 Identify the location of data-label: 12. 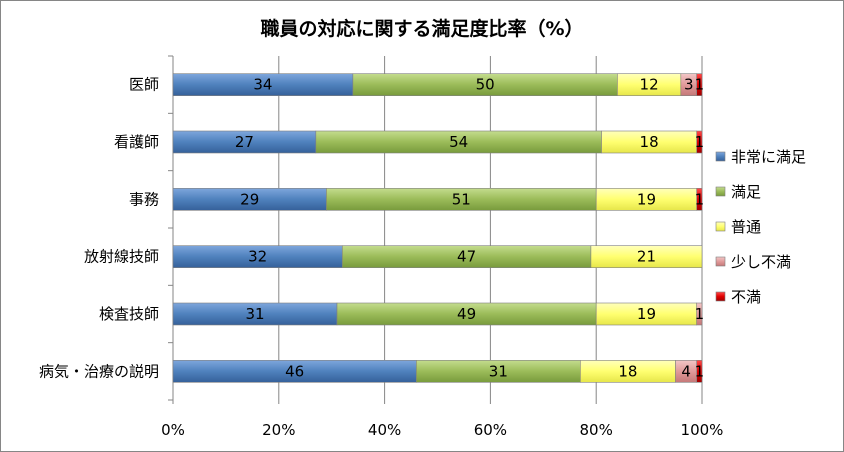
(649, 85).